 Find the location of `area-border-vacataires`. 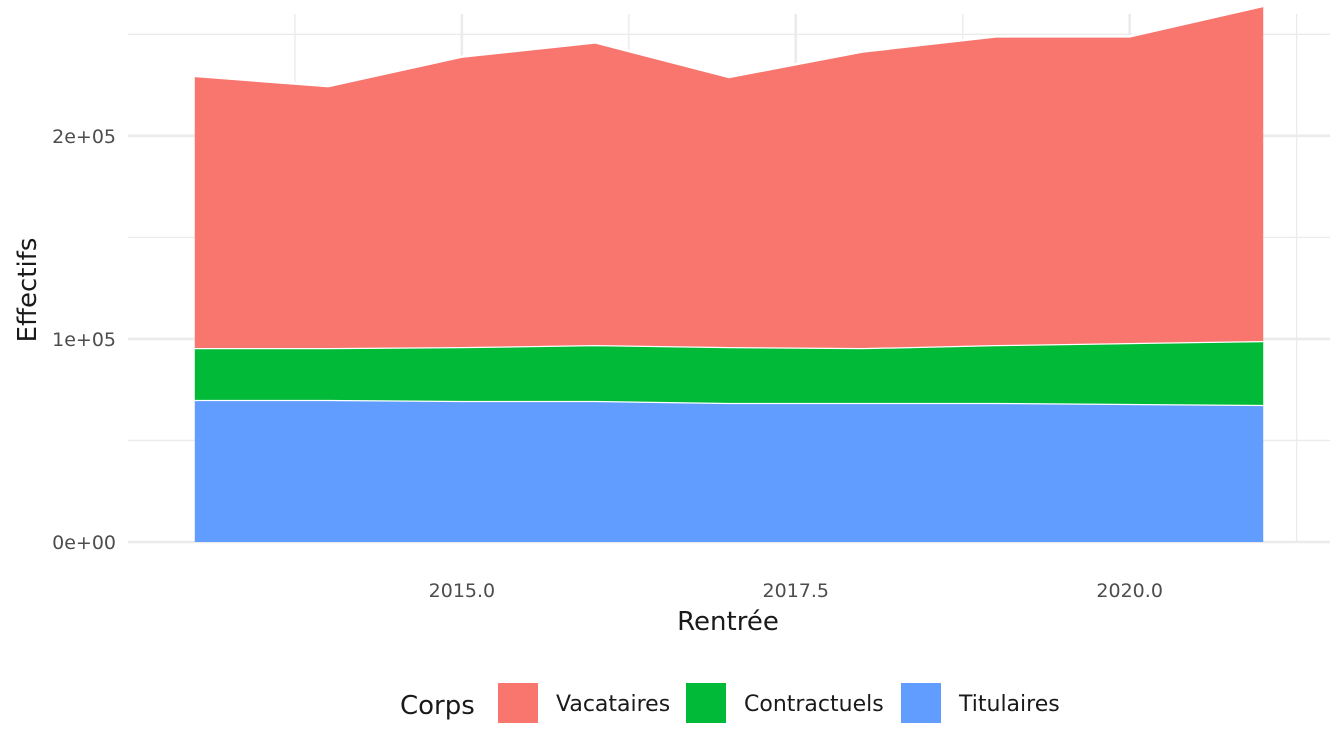

area-border-vacataires is located at coordinates (729, 46).